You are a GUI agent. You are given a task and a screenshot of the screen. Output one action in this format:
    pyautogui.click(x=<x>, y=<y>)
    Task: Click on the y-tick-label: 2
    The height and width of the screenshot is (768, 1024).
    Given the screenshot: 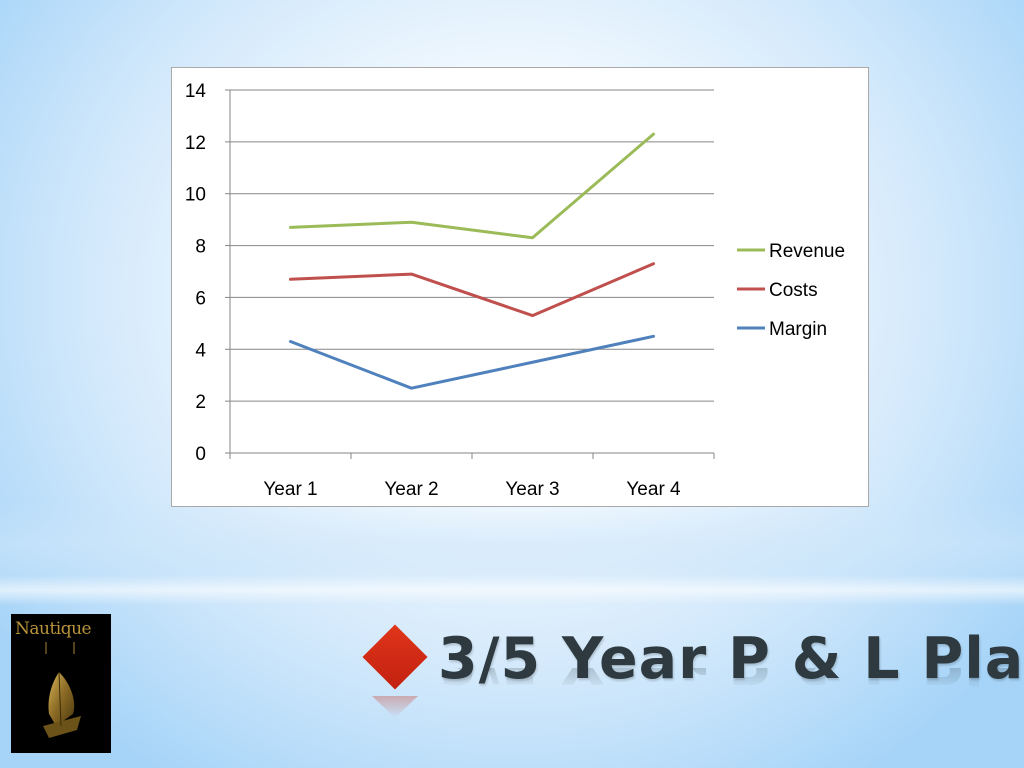 What is the action you would take?
    pyautogui.click(x=200, y=402)
    